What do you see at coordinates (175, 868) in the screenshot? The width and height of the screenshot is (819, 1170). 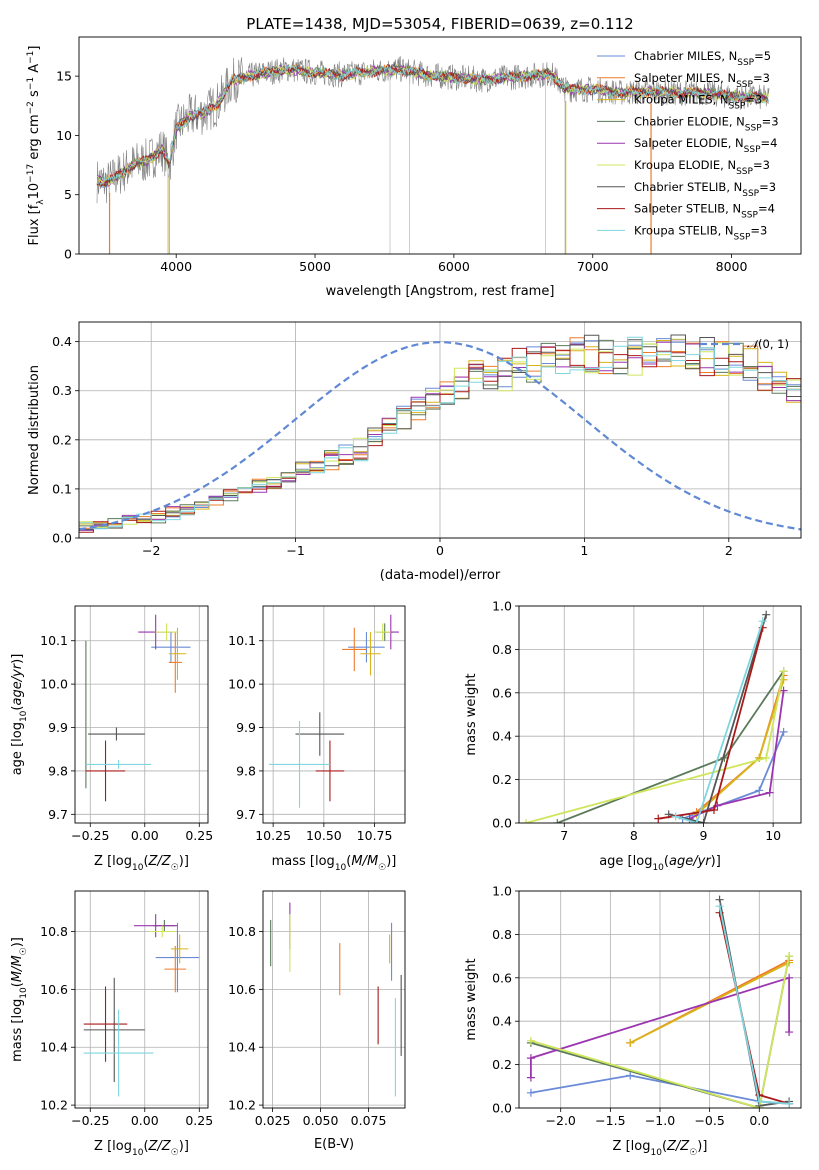 I see `label-part: ☉` at bounding box center [175, 868].